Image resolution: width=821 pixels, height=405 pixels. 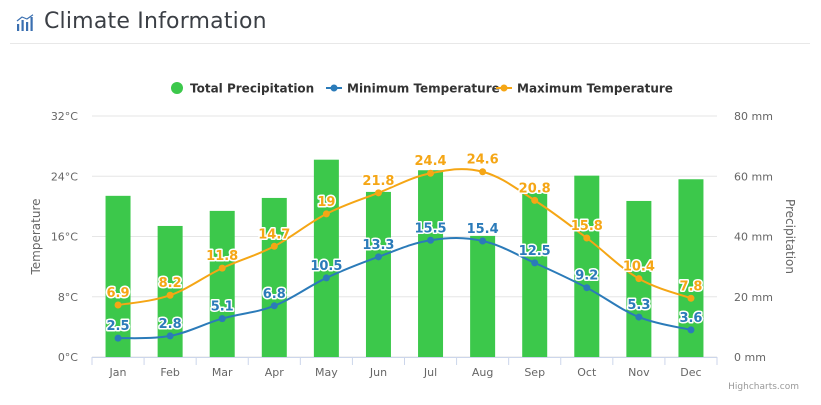 What do you see at coordinates (177, 88) in the screenshot?
I see `legend-symbol-total-precipitation` at bounding box center [177, 88].